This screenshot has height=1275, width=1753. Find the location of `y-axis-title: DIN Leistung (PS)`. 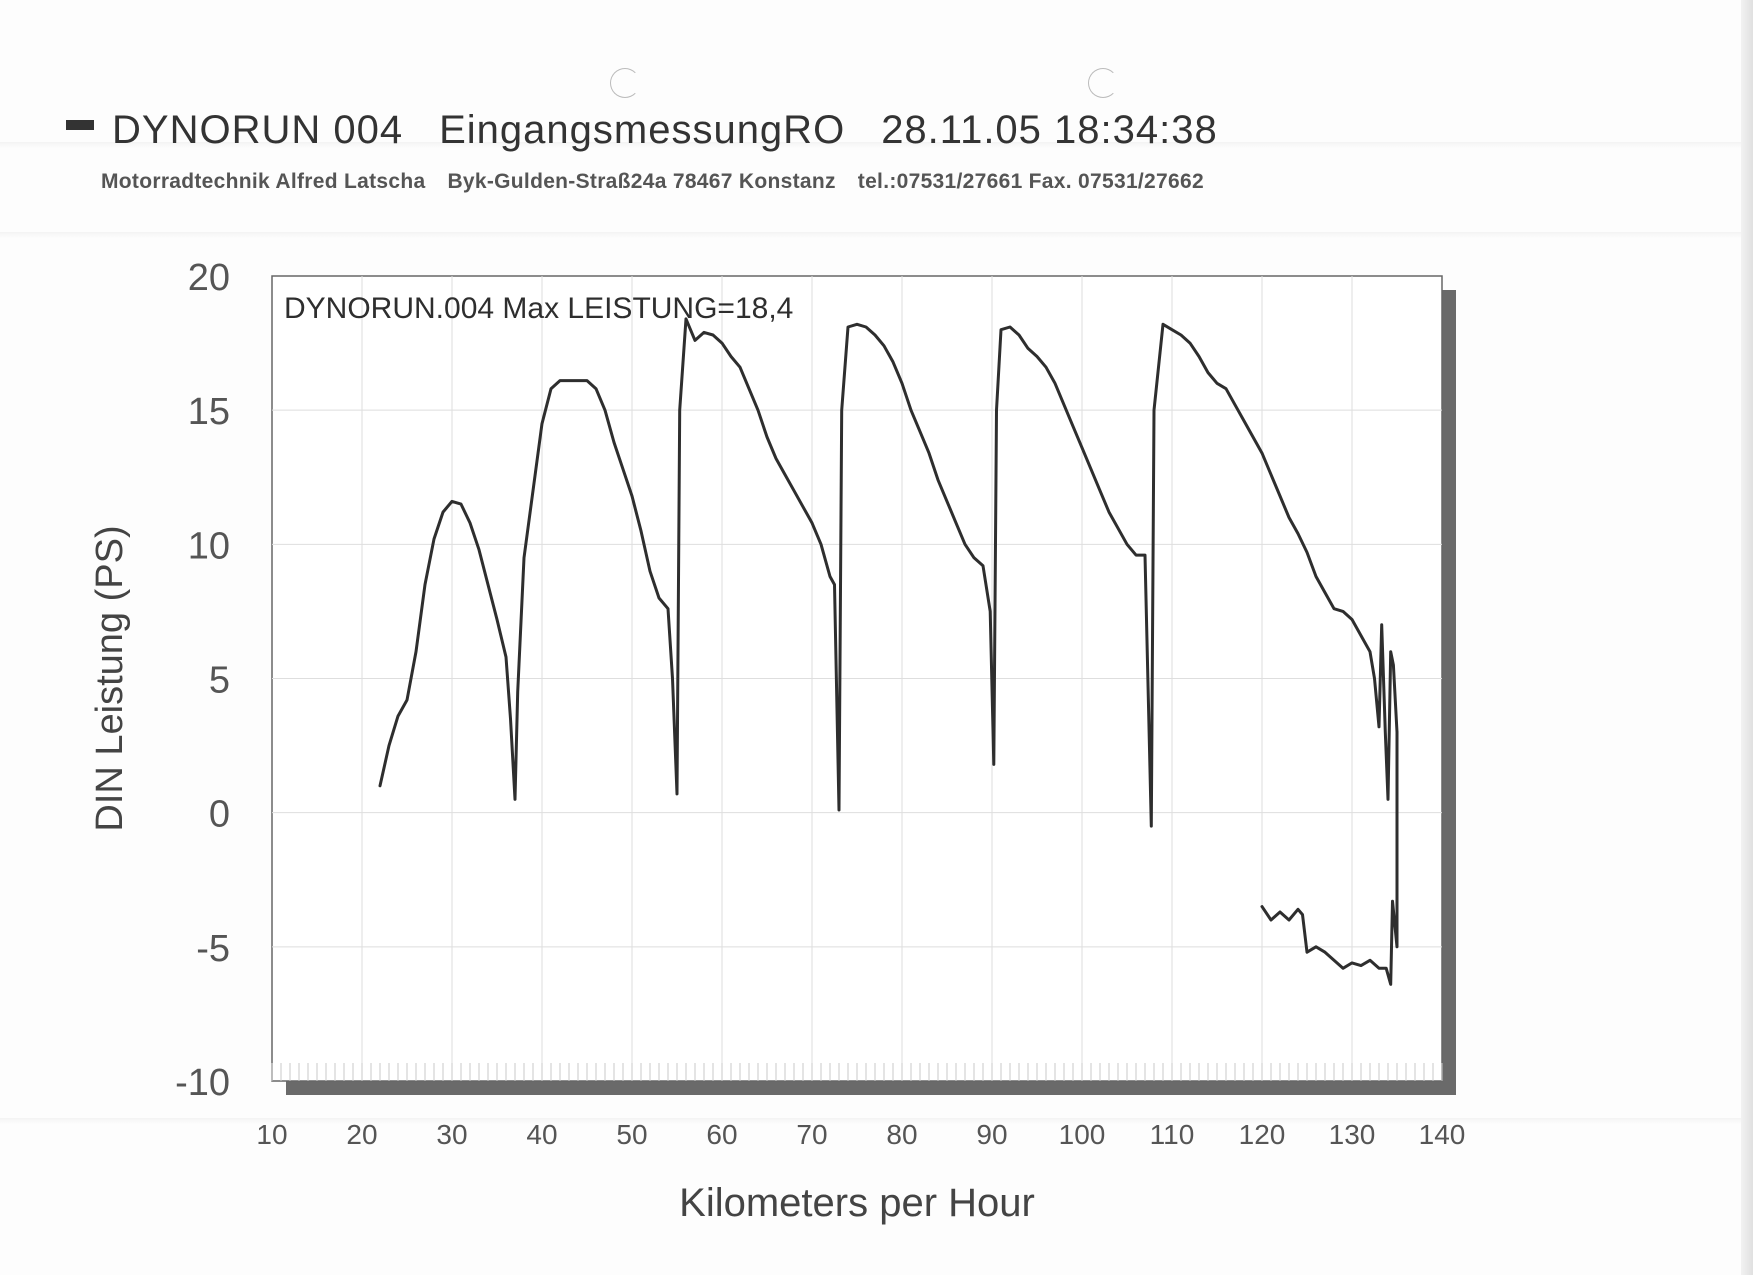

y-axis-title: DIN Leistung (PS) is located at coordinates (110, 678).